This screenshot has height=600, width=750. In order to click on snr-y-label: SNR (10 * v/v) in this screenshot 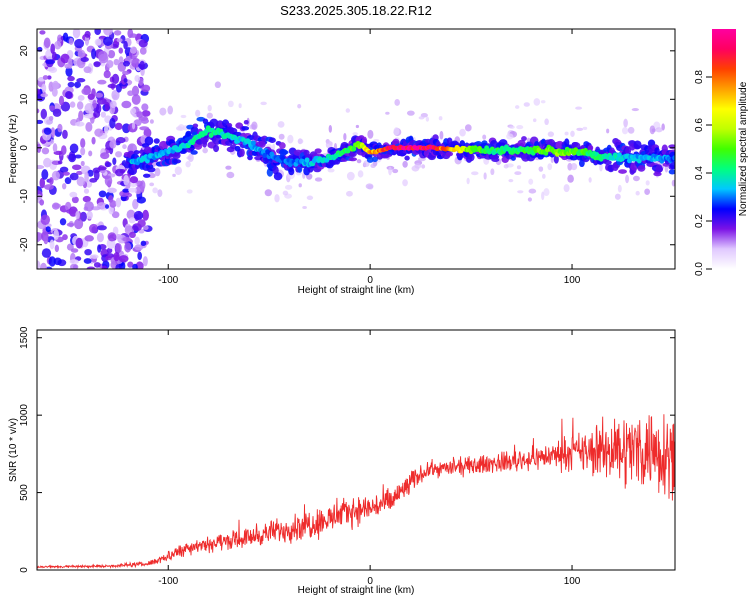, I will do `click(13, 450)`.